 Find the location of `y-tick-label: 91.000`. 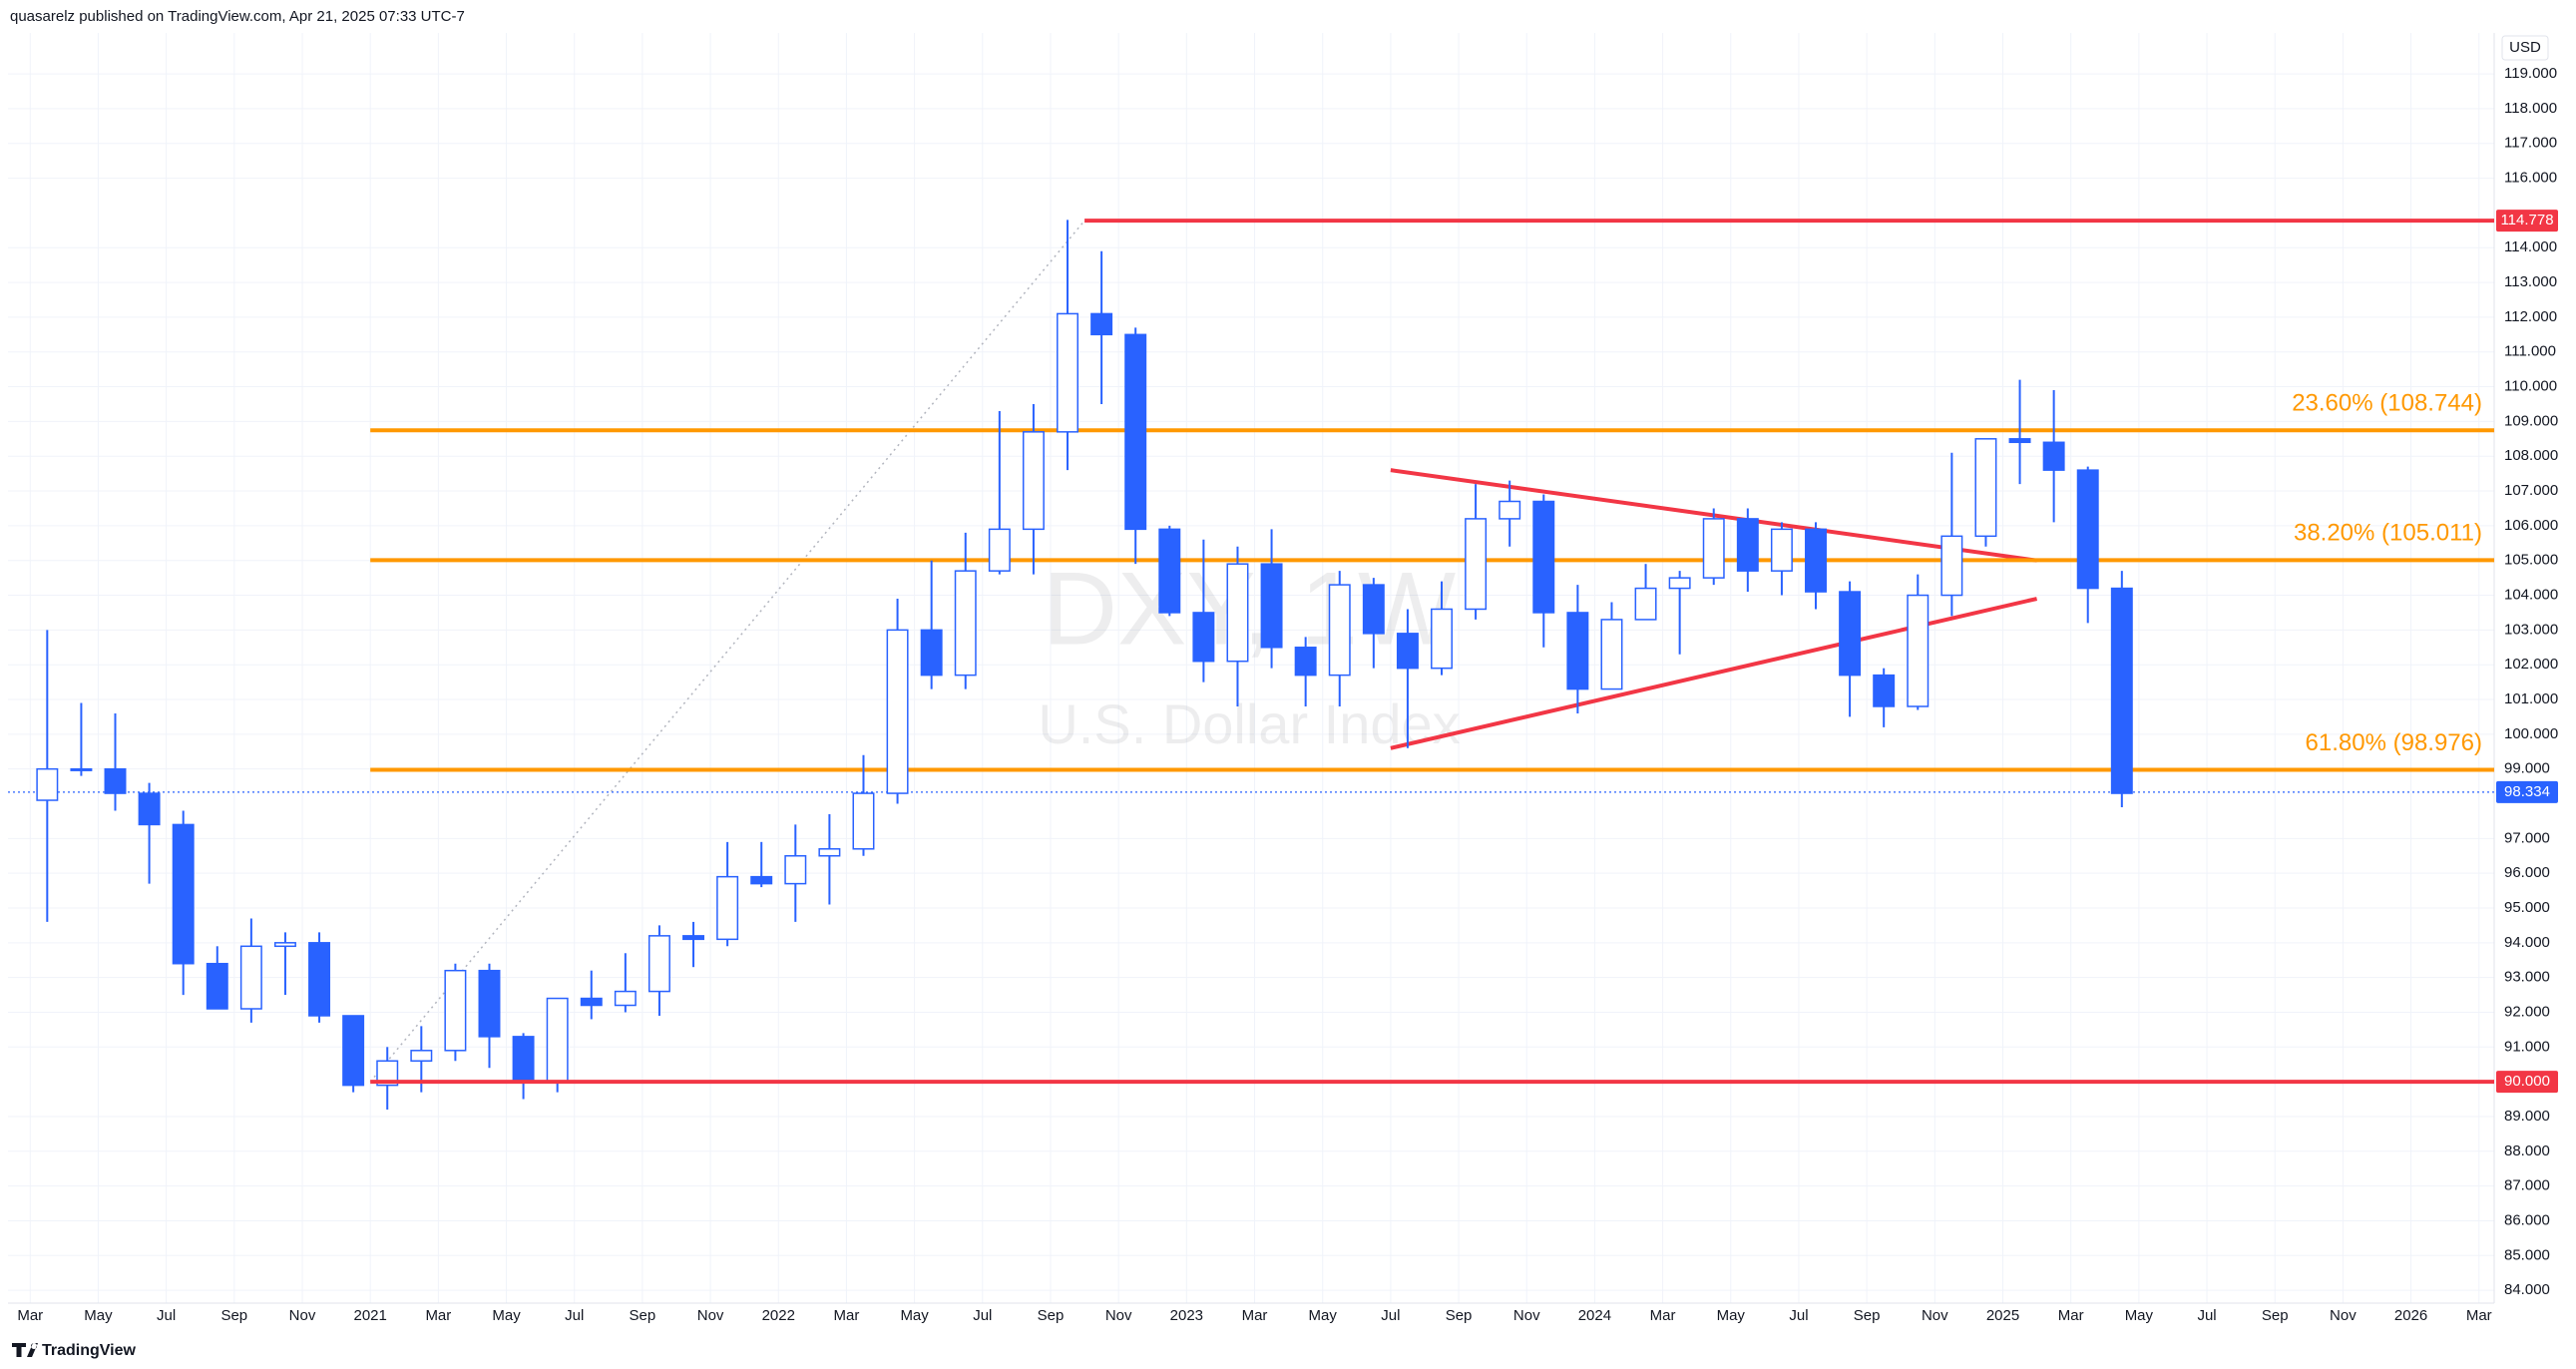

y-tick-label: 91.000 is located at coordinates (2527, 1046).